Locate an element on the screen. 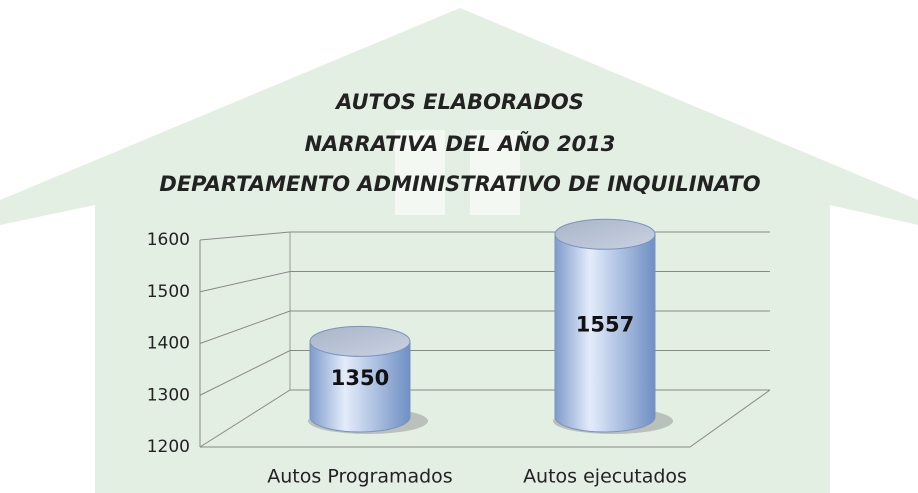 This screenshot has width=918, height=493. x-tick-label: Autos ejecutados is located at coordinates (605, 477).